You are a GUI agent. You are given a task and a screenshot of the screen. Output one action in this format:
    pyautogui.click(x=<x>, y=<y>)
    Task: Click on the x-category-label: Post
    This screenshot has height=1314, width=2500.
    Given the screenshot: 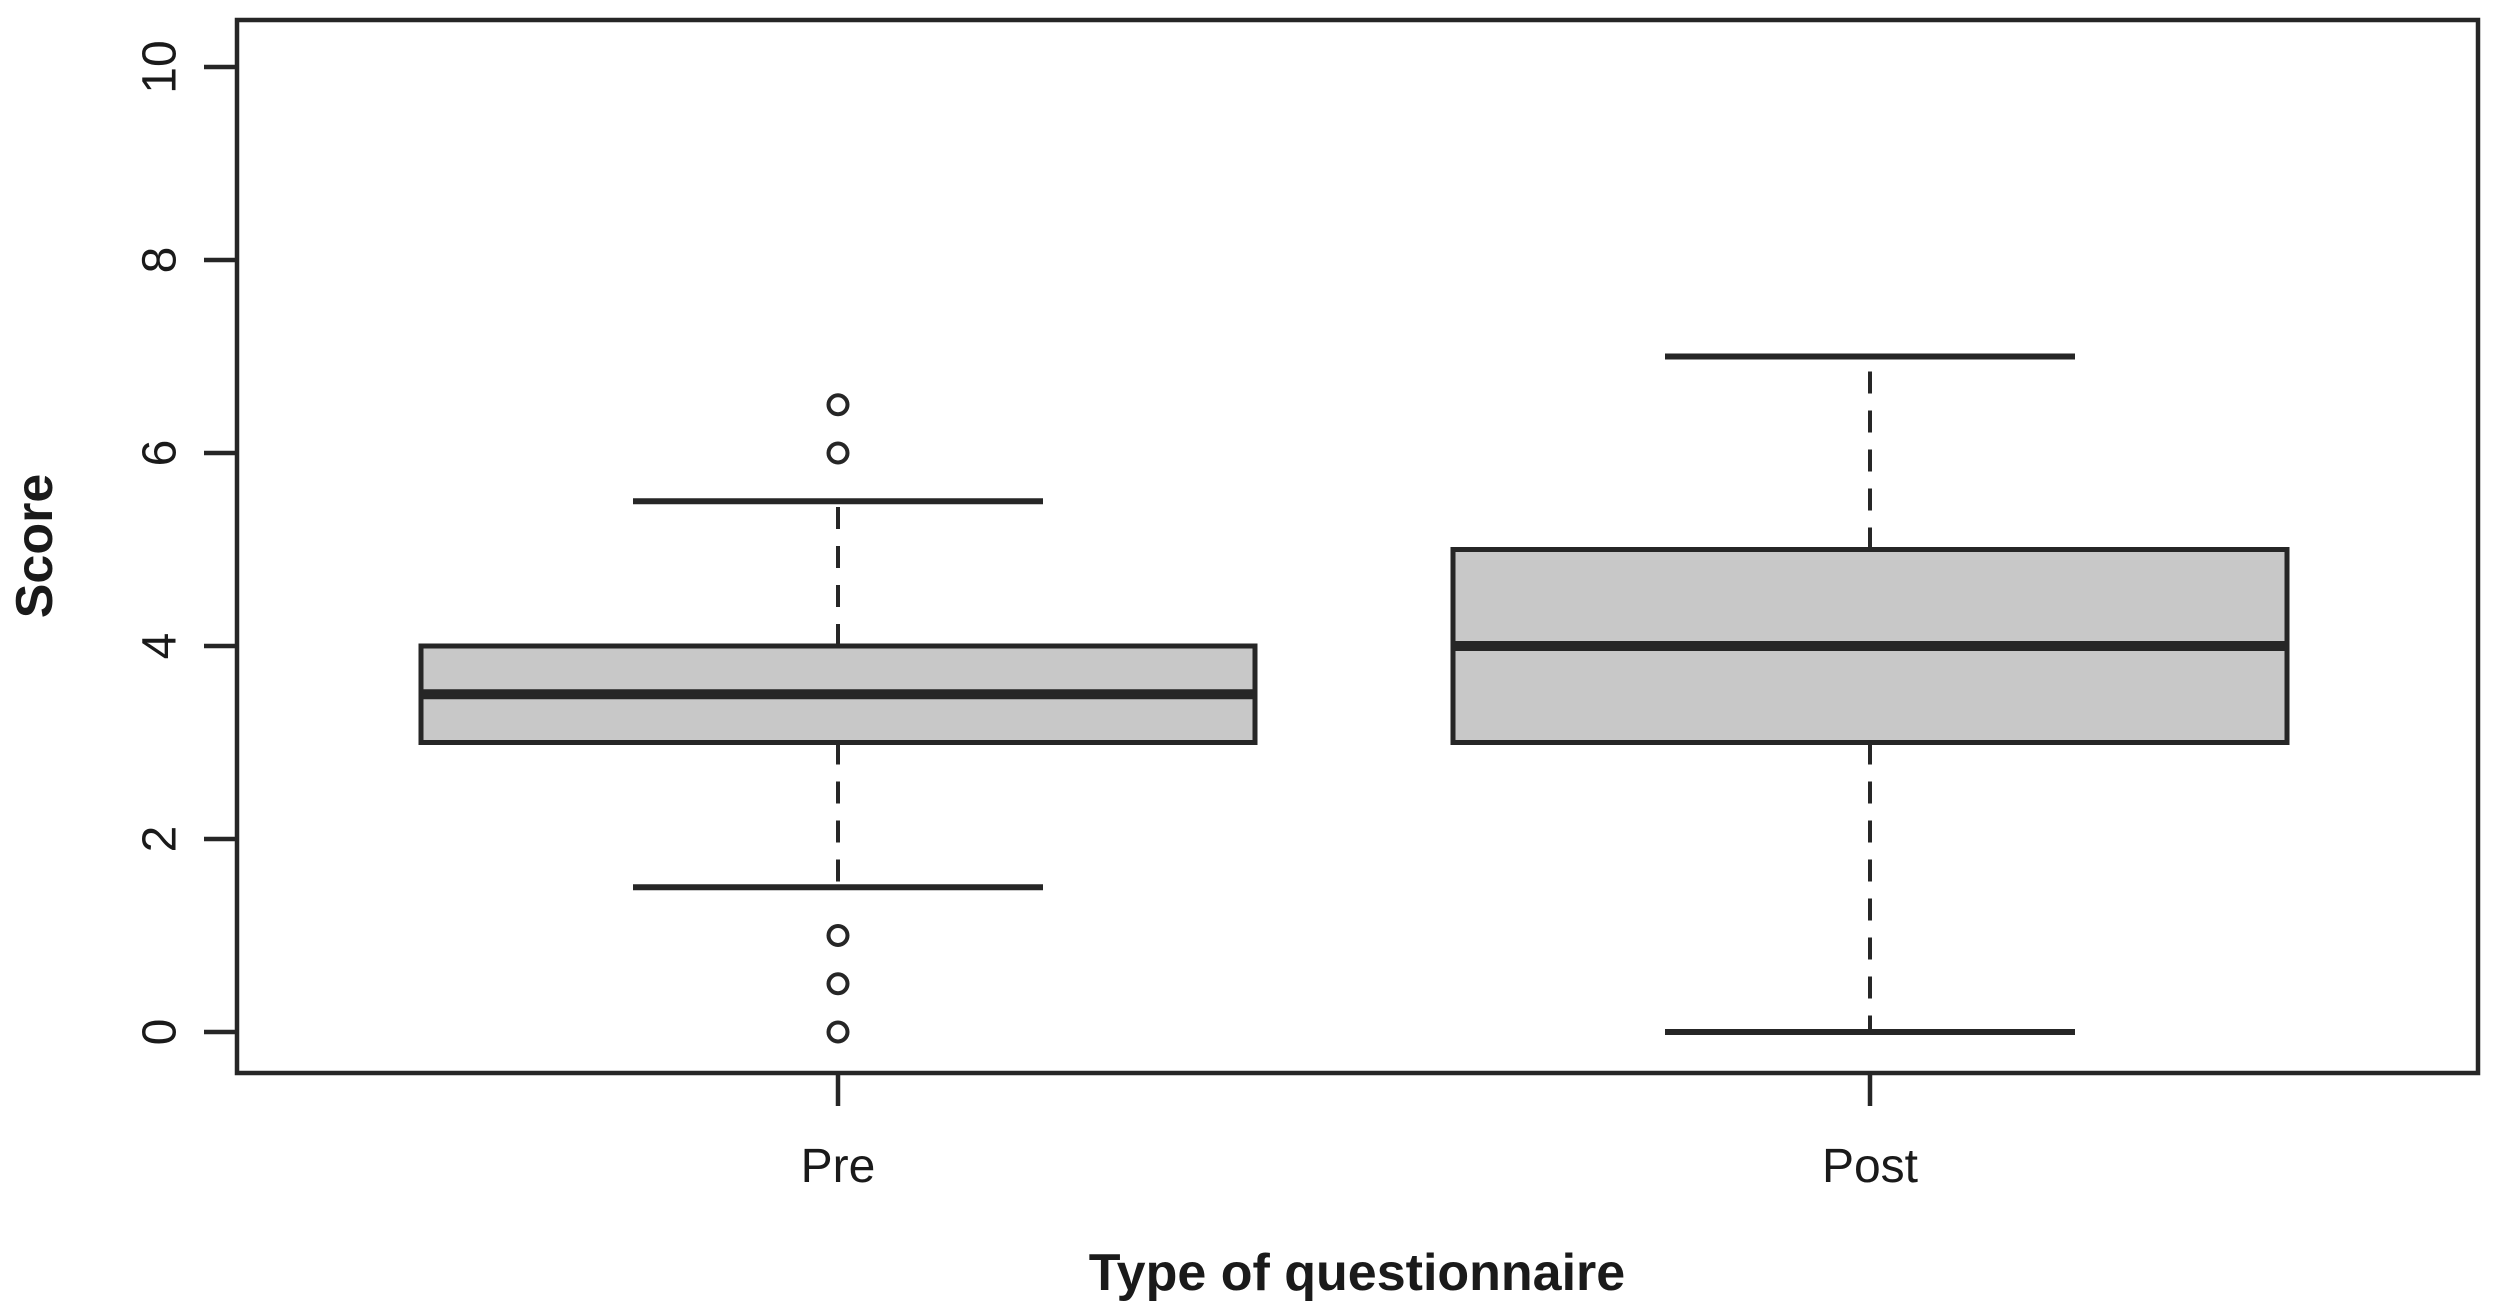 What is the action you would take?
    pyautogui.click(x=1870, y=1166)
    